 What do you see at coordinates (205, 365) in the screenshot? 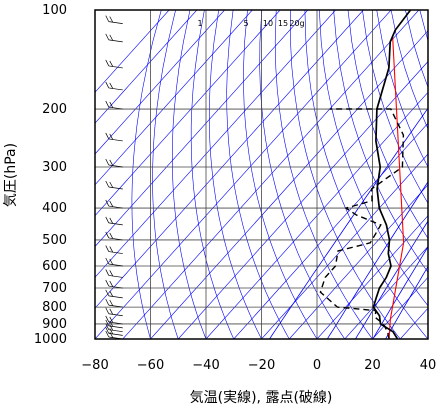
I see `x-tick-label: −40` at bounding box center [205, 365].